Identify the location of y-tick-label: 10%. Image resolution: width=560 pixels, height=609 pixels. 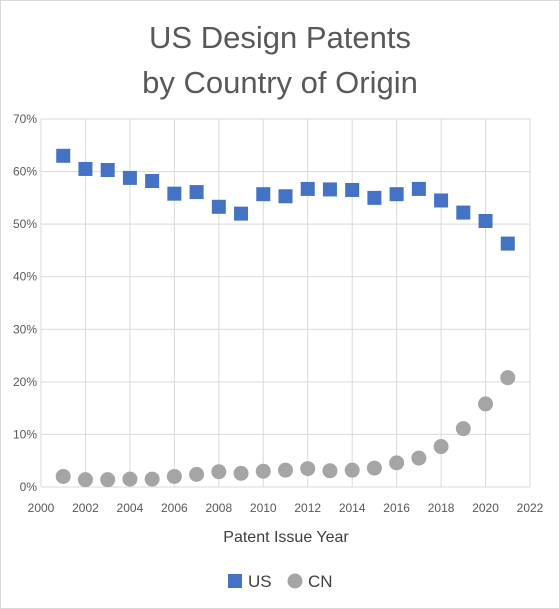
(25, 434).